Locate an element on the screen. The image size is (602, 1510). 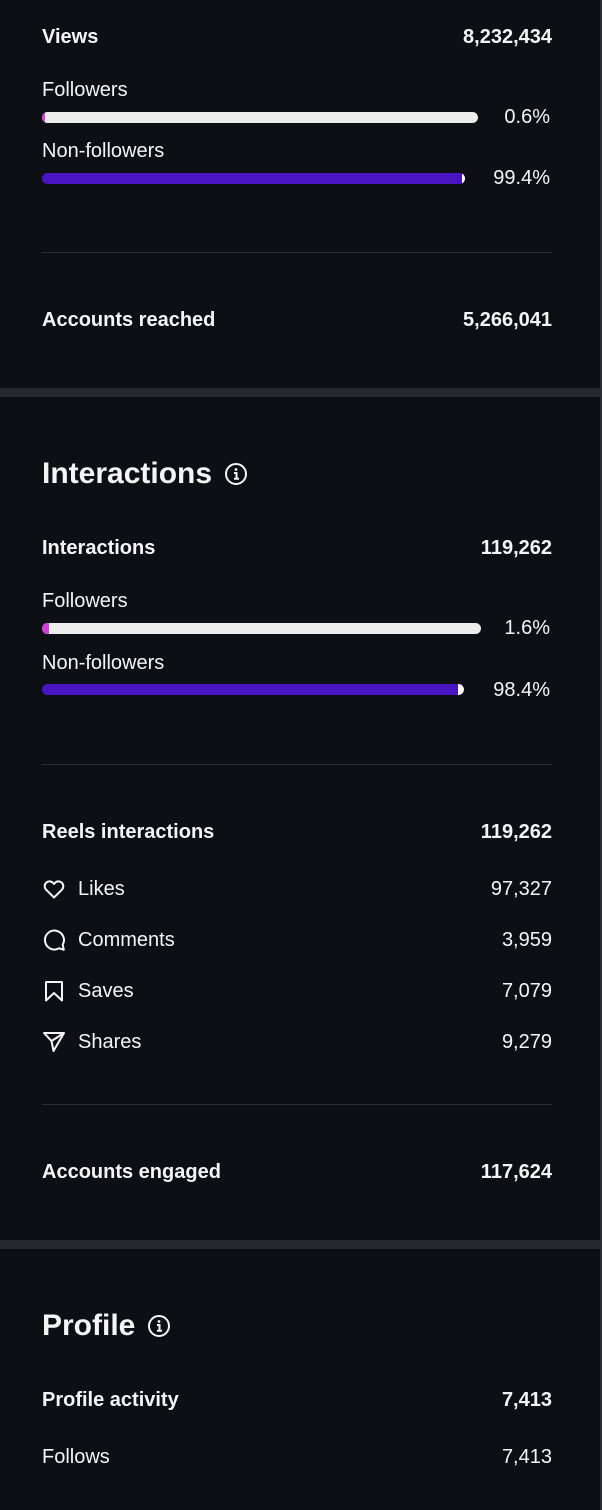
likes-row: Likes 97,327 is located at coordinates (297, 889).